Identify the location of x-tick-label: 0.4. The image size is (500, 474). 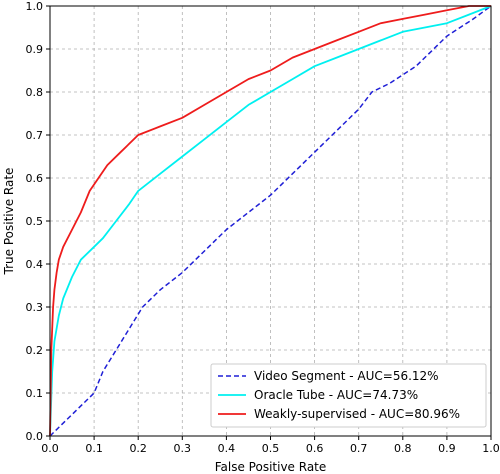
(227, 448).